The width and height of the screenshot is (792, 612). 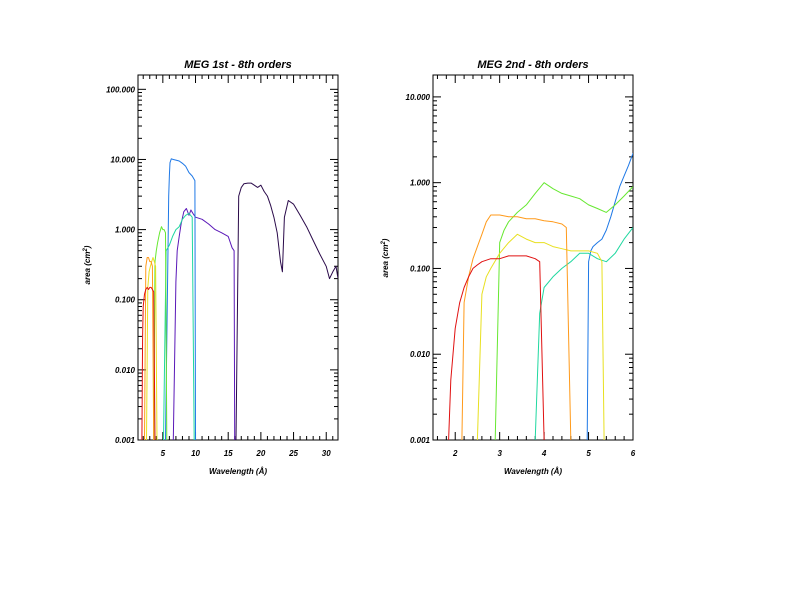 I want to click on x-tick-label: 3, so click(x=499, y=453).